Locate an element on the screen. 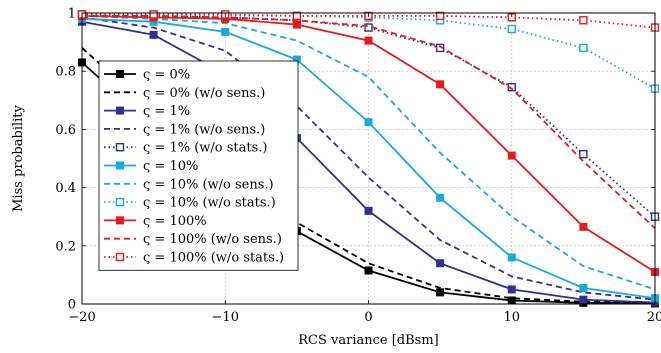 The image size is (661, 353). y-tick-label: 0.6 is located at coordinates (65, 130).